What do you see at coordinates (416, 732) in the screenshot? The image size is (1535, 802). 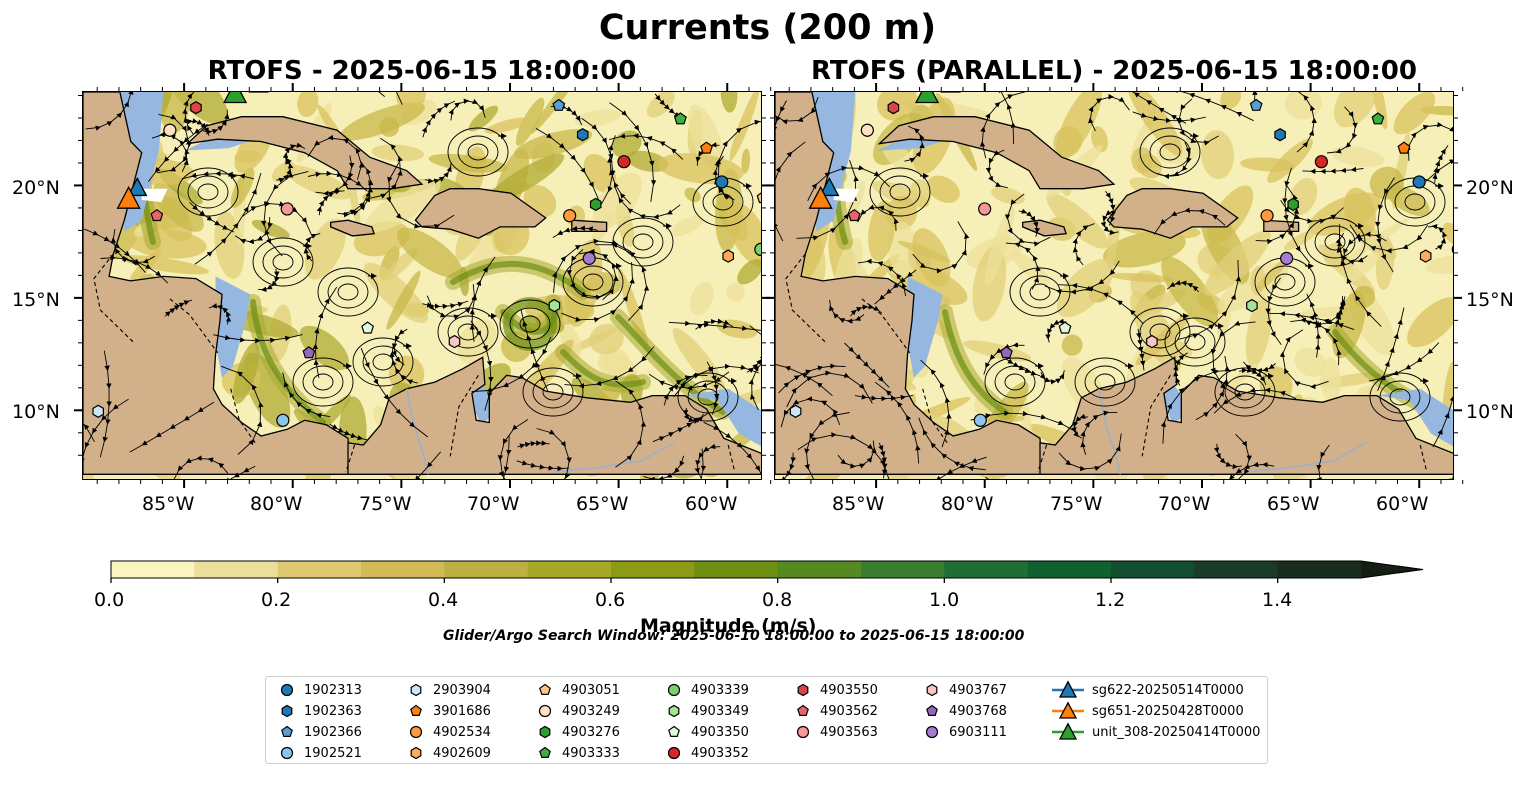 I see `legend-marker-circle-icon` at bounding box center [416, 732].